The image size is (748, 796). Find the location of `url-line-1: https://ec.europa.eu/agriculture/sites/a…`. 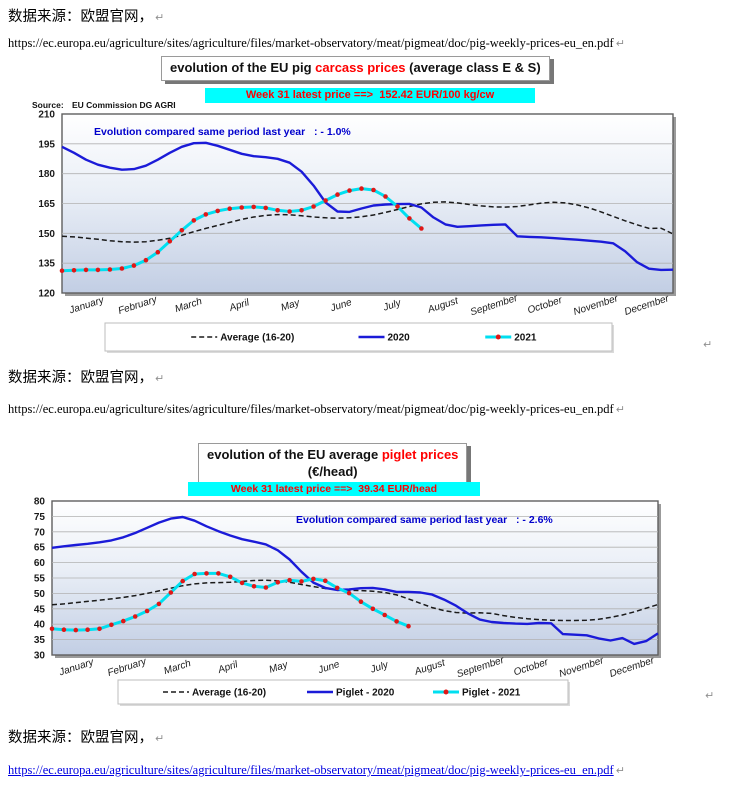

url-line-1: https://ec.europa.eu/agriculture/sites/a… is located at coordinates (316, 43).